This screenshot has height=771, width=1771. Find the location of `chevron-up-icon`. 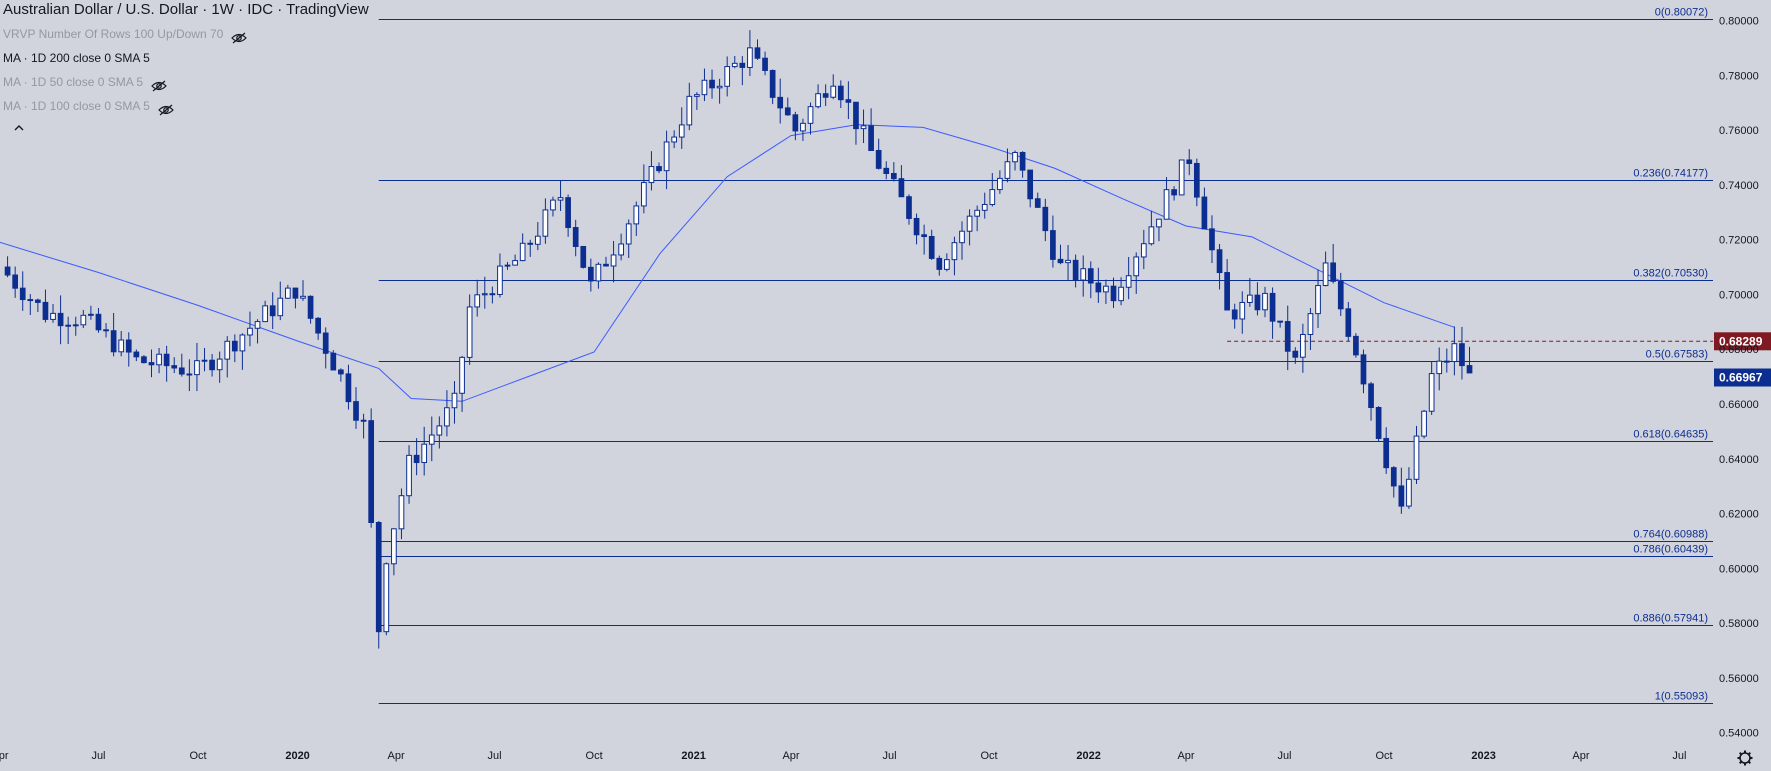

chevron-up-icon is located at coordinates (186, 128).